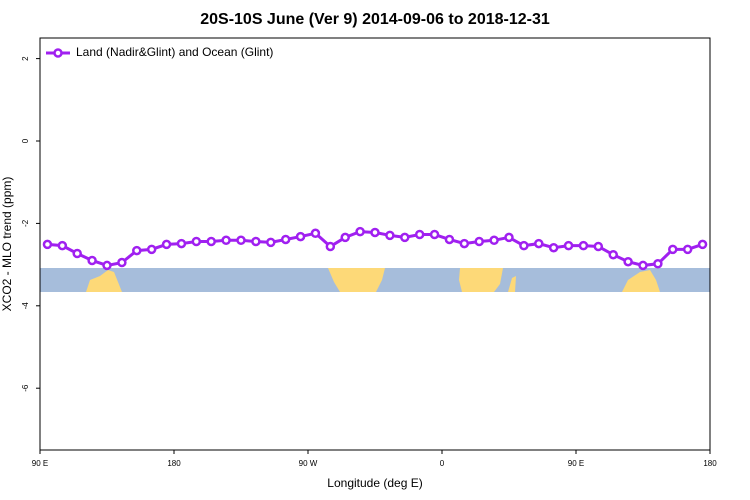 The width and height of the screenshot is (750, 500). Describe the element at coordinates (442, 463) in the screenshot. I see `x-tick-label: 0` at that location.